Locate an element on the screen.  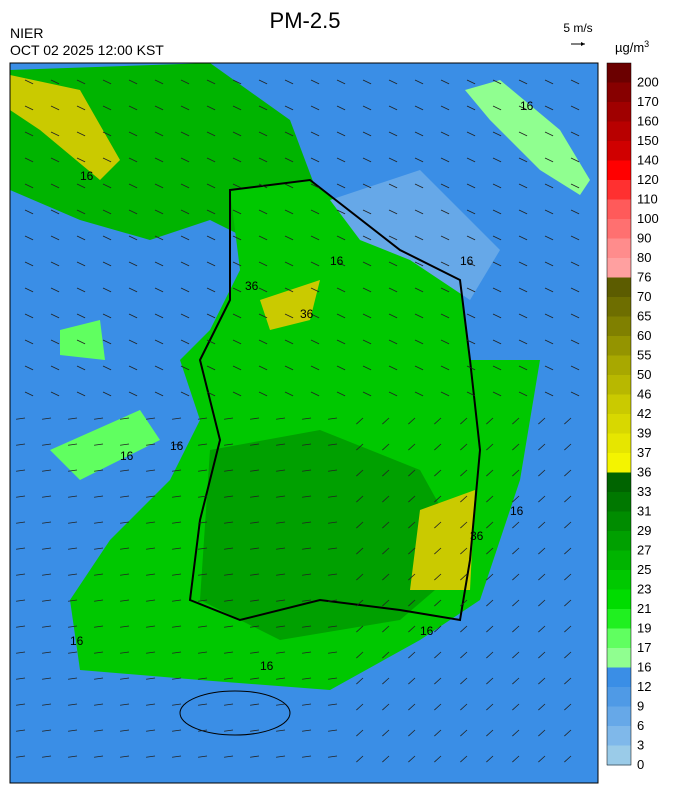
colorbar-label: 80 is located at coordinates (644, 257).